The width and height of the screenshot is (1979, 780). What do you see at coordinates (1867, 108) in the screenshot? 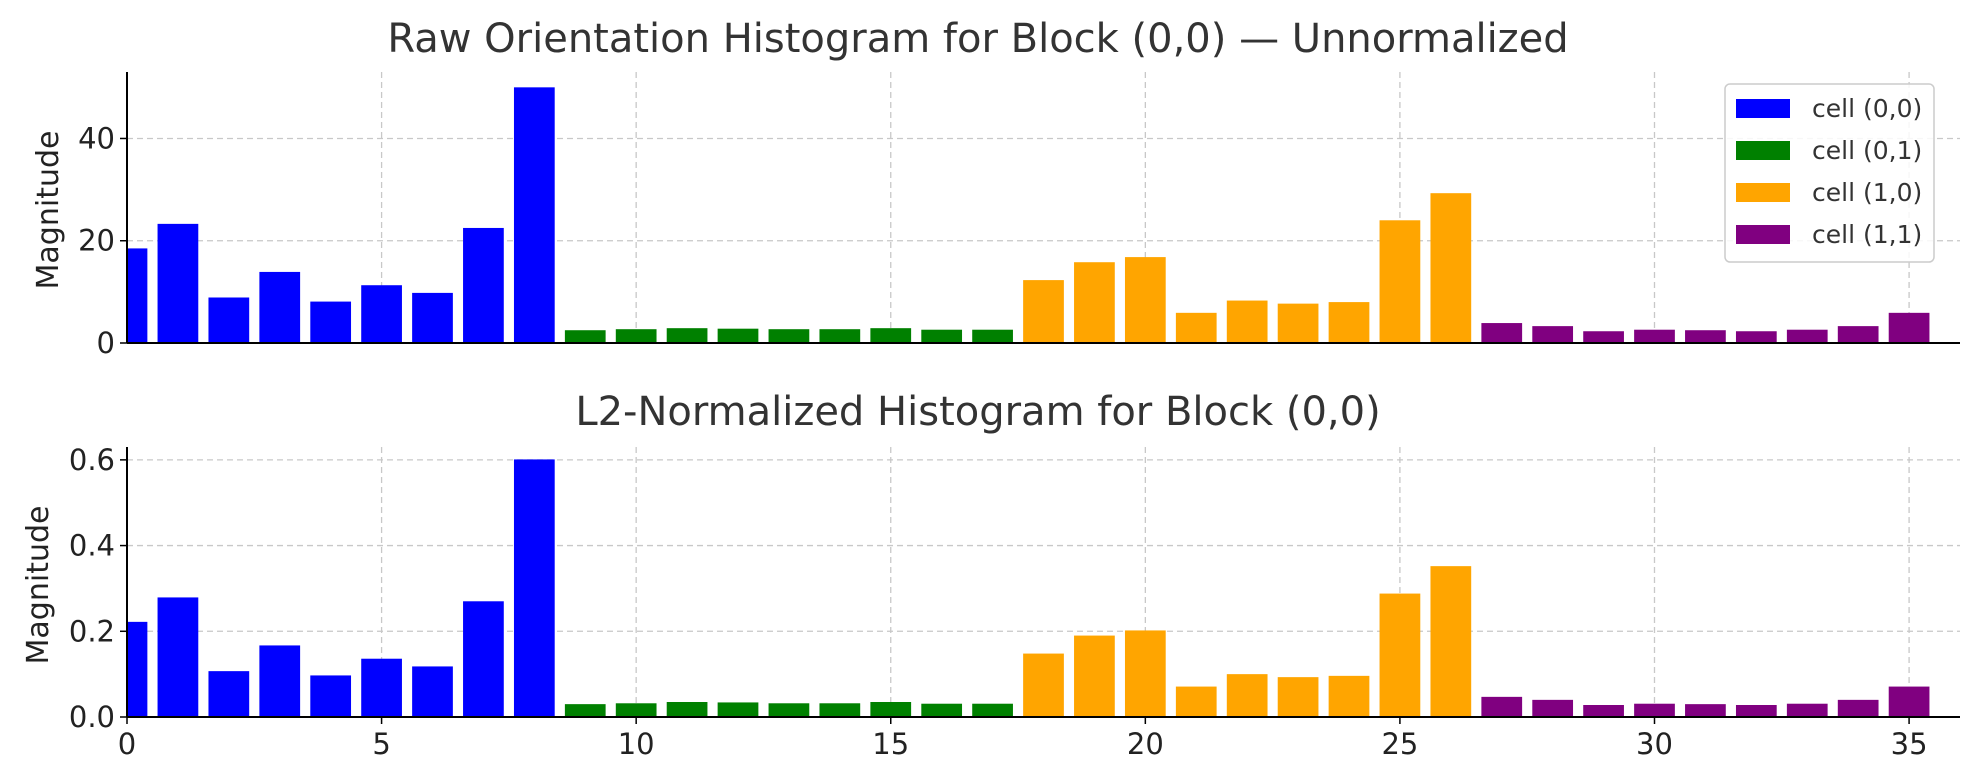
I see `legend-label: cell (0,0)` at bounding box center [1867, 108].